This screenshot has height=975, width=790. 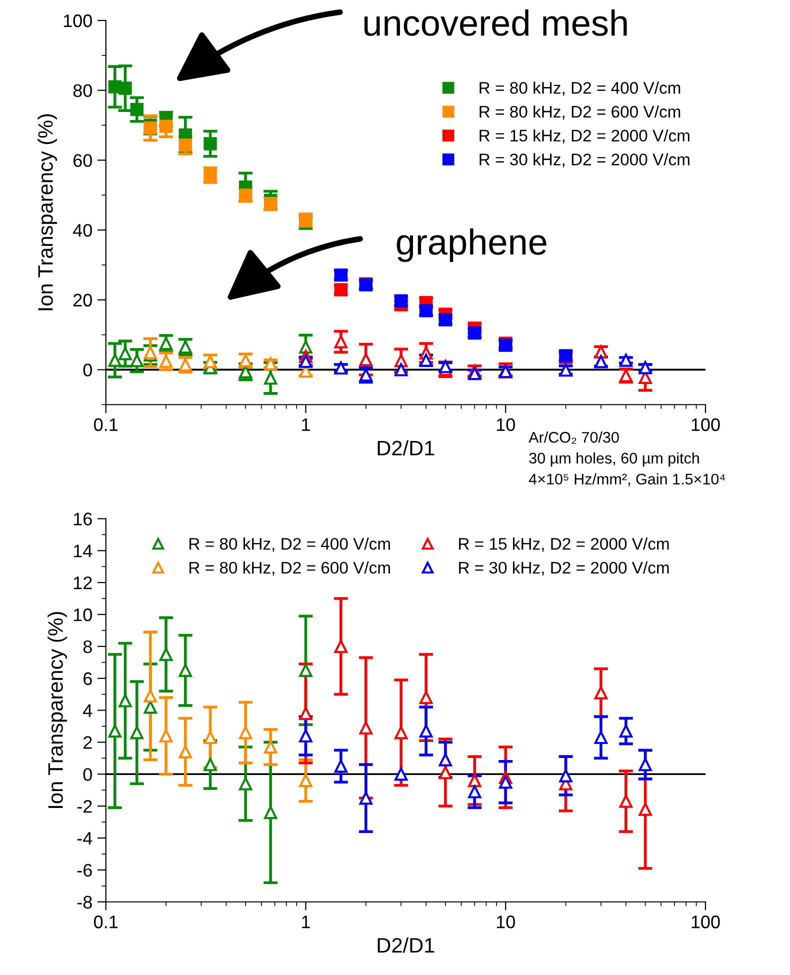 I want to click on y-tick-label: 8, so click(x=87, y=647).